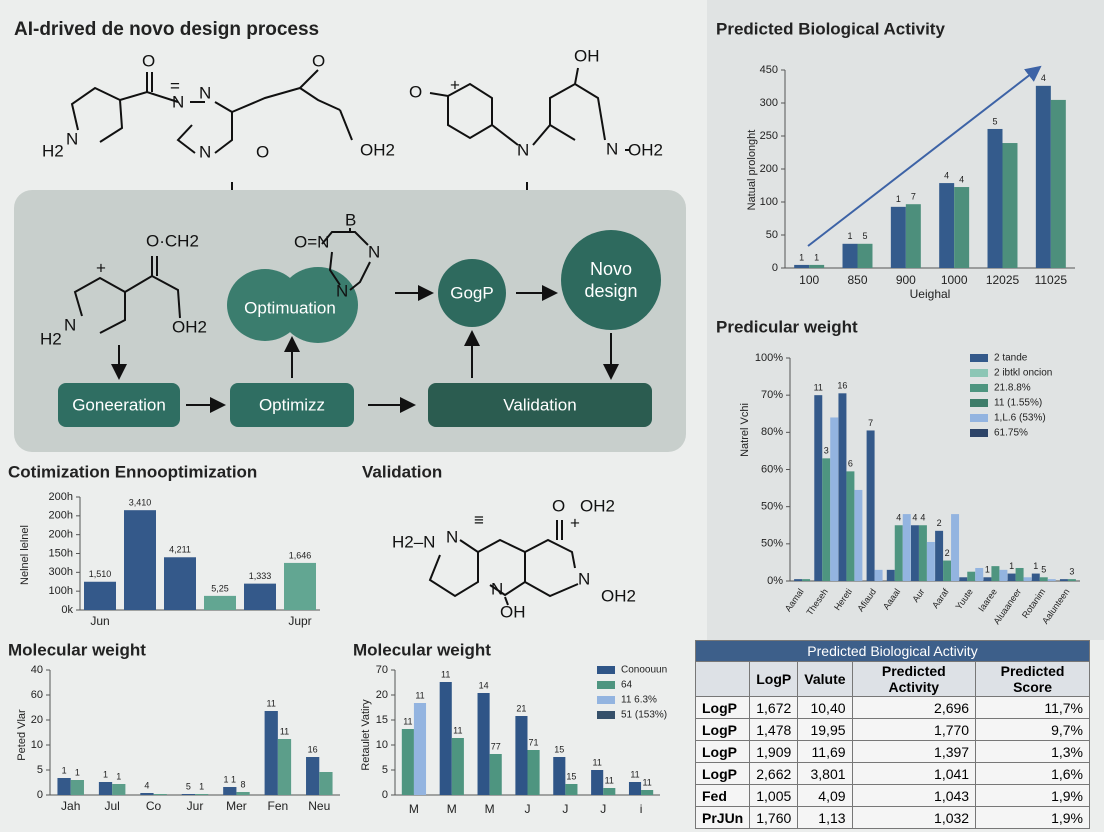 The width and height of the screenshot is (1104, 832). What do you see at coordinates (299, 621) in the screenshot?
I see `x-tick-label: Jupr` at bounding box center [299, 621].